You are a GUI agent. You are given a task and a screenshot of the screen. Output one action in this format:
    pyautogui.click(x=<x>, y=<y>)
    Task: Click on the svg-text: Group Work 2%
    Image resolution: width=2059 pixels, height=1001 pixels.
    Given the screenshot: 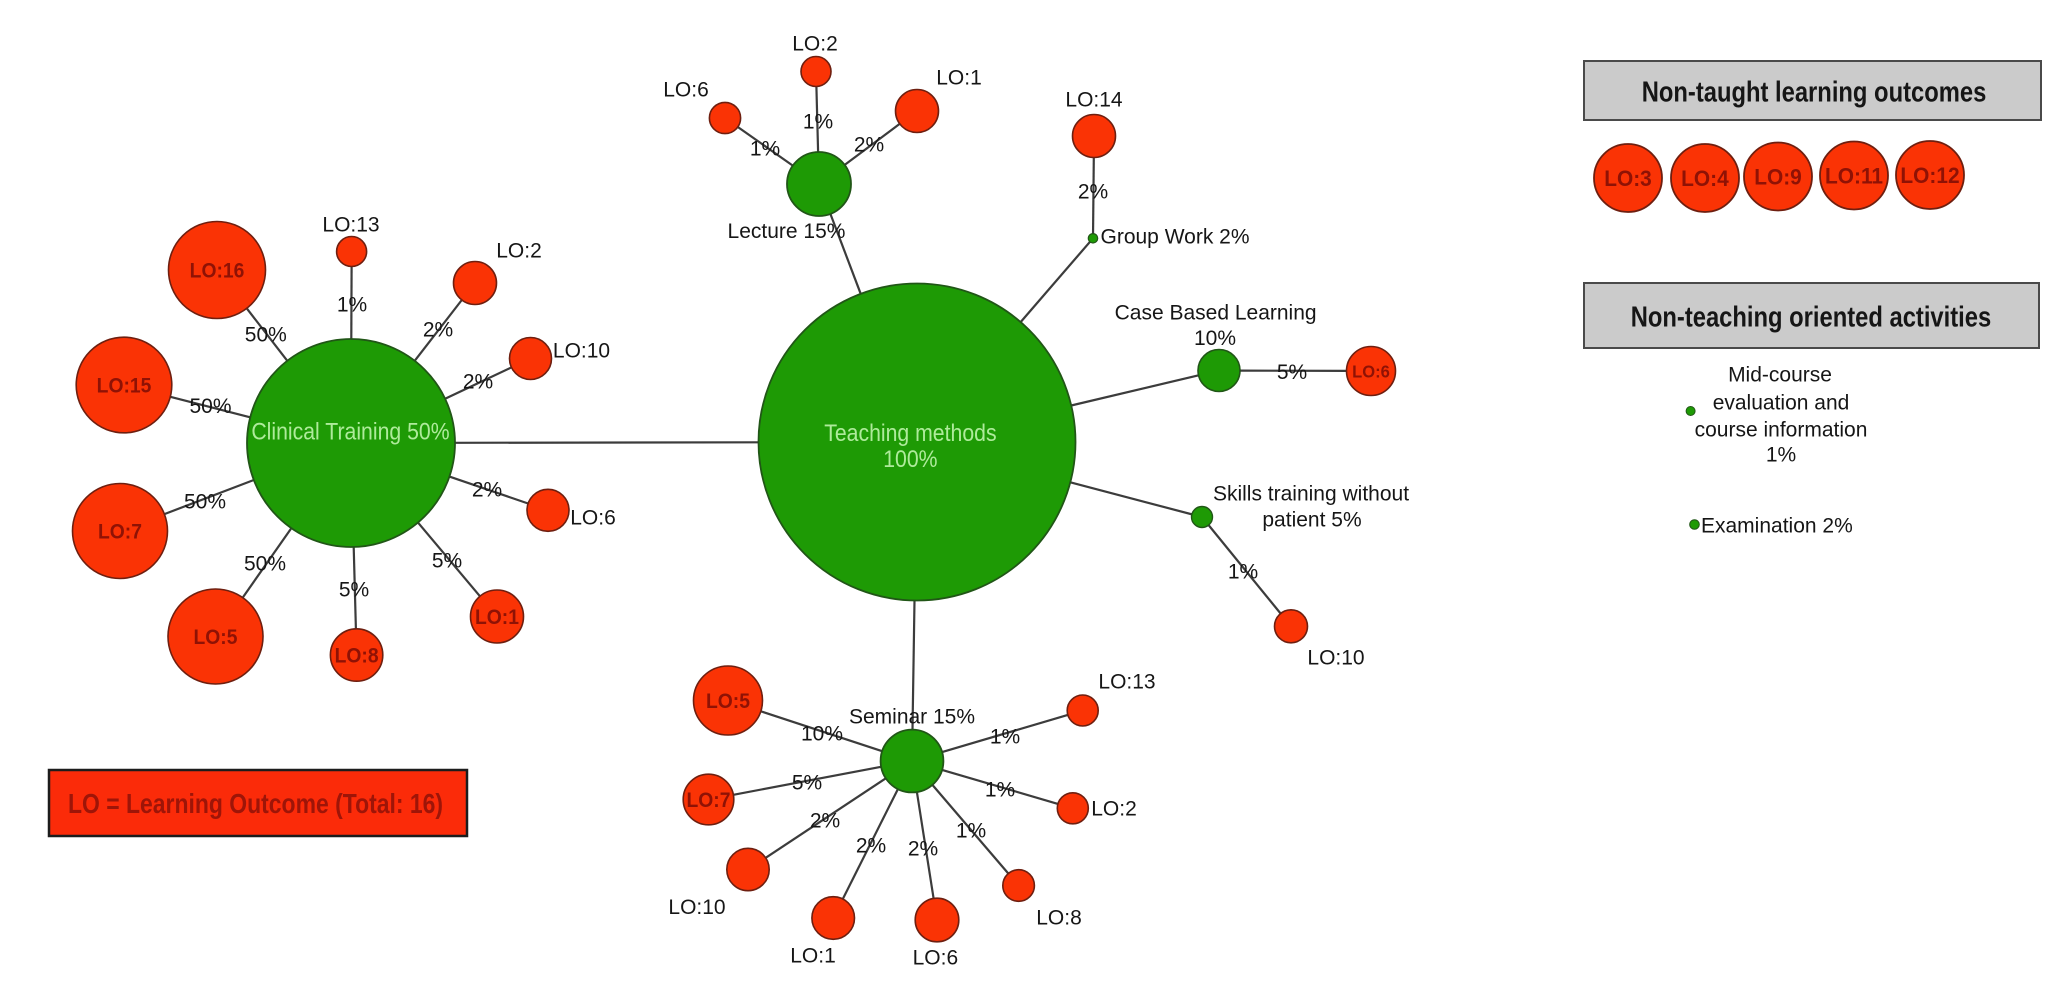 What is the action you would take?
    pyautogui.click(x=1175, y=237)
    